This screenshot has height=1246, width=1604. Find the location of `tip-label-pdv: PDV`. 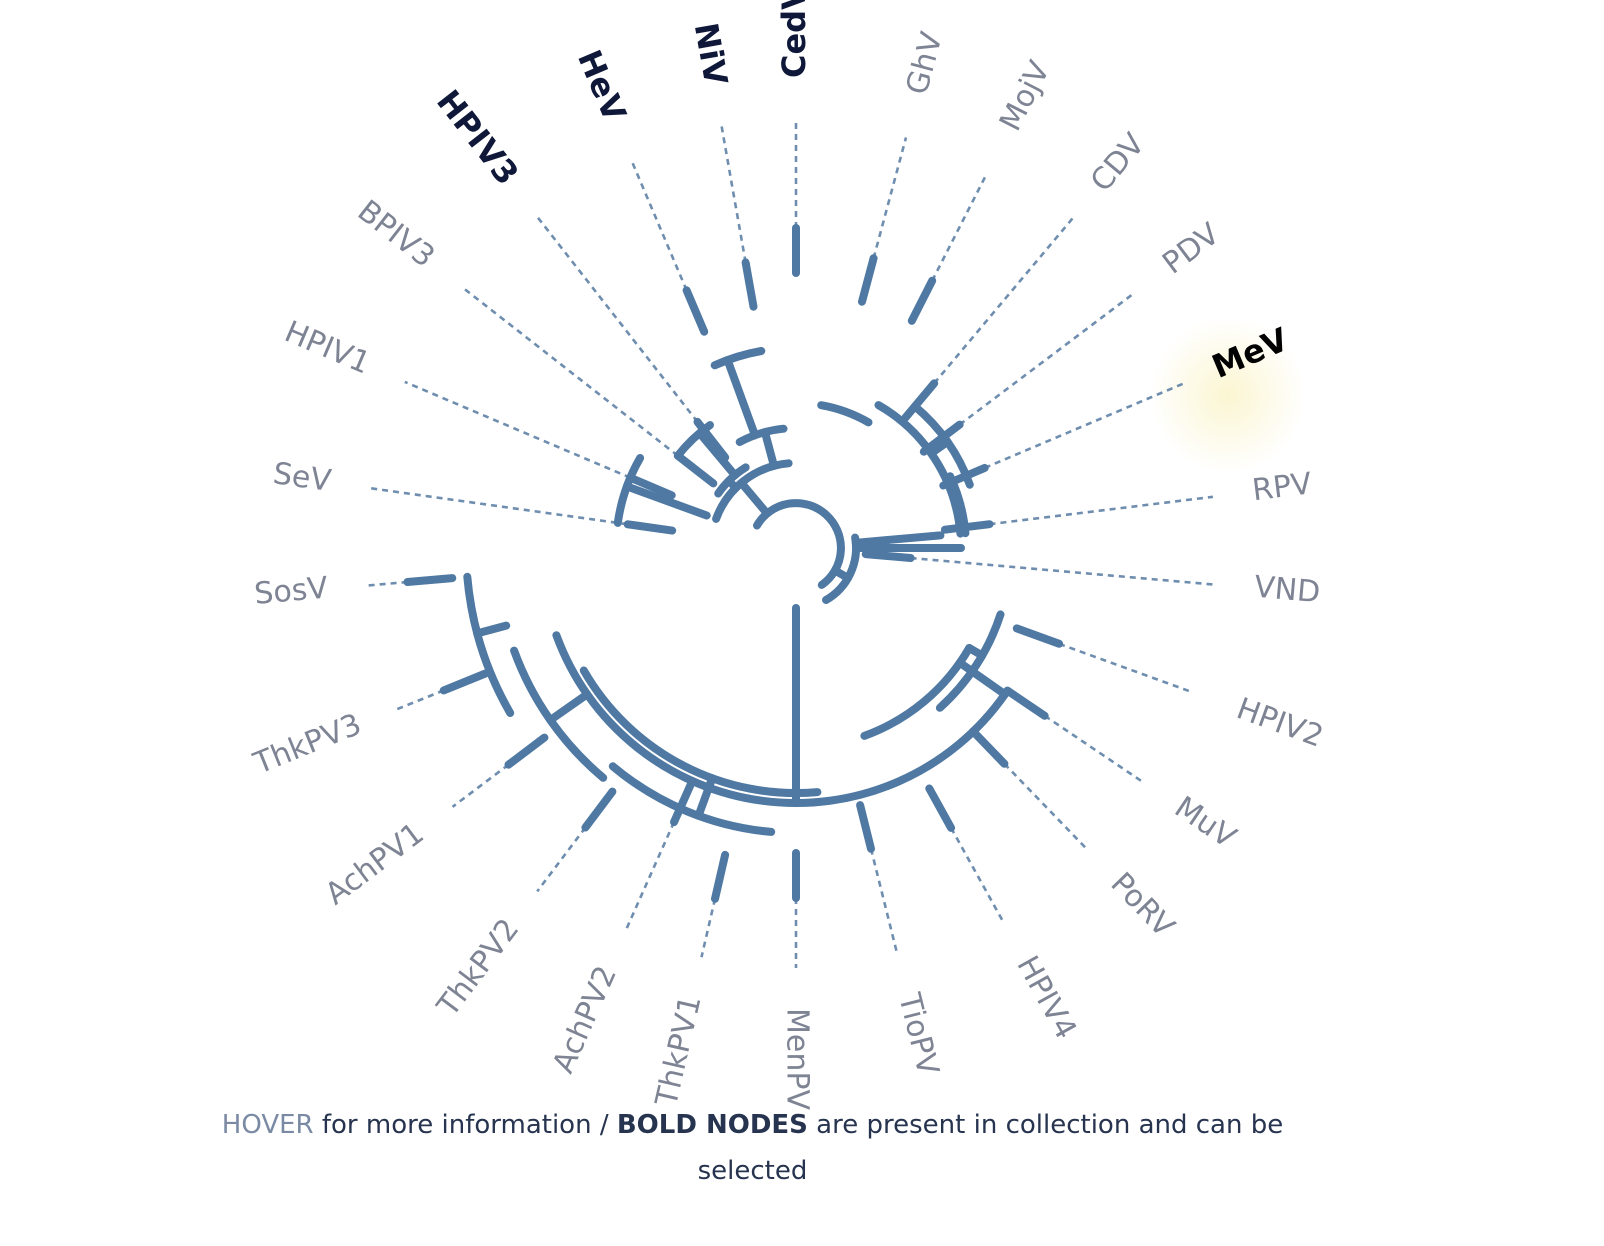

tip-label-pdv: PDV is located at coordinates (1191, 248).